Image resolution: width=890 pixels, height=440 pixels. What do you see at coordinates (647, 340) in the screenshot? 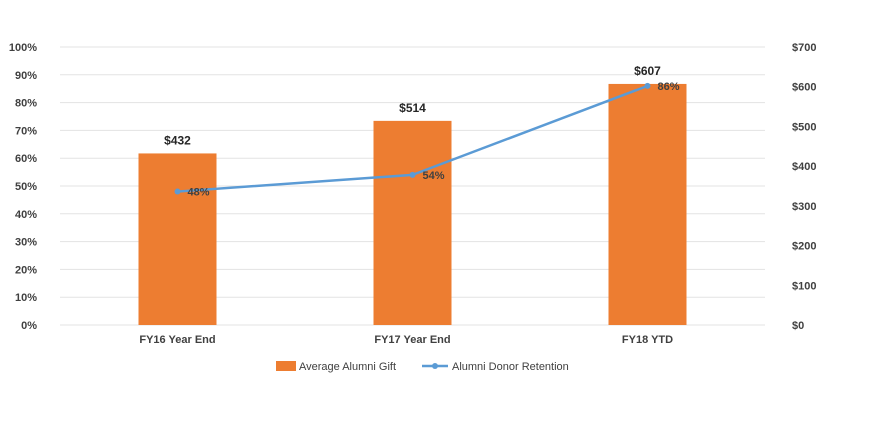
I see `category-label: FY18 YTD` at bounding box center [647, 340].